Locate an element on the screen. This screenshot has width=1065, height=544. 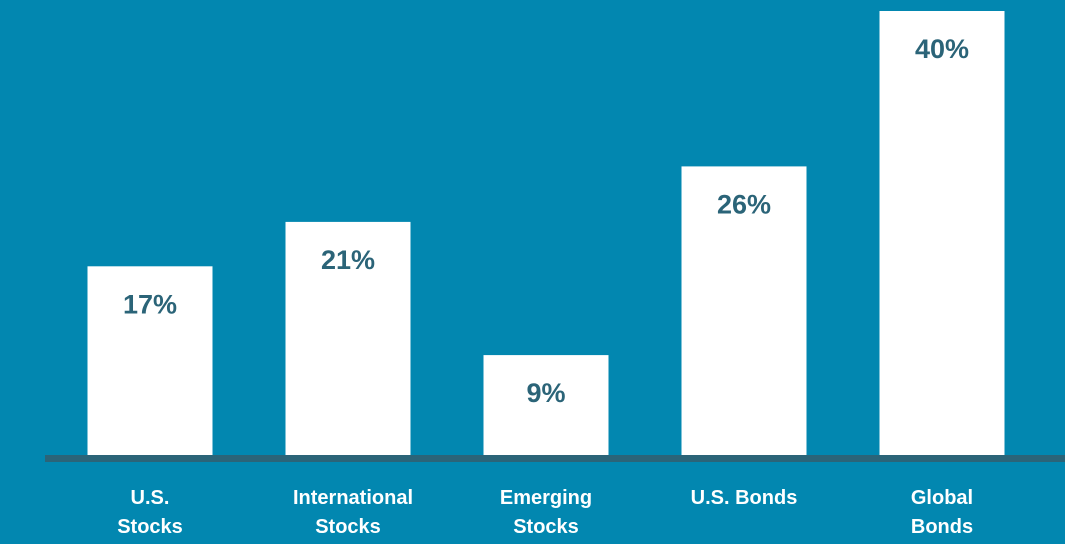
baseline is located at coordinates (555, 458).